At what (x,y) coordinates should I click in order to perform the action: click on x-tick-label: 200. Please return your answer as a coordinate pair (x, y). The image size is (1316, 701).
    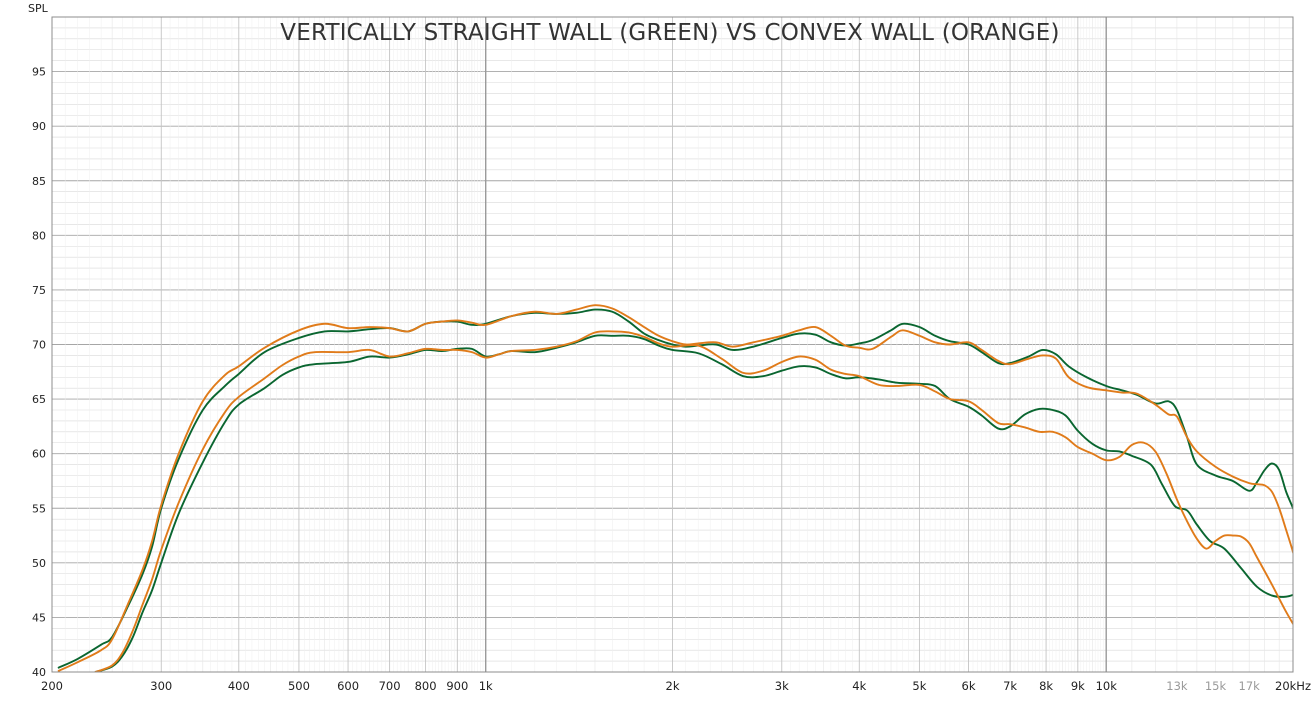
    Looking at the image, I should click on (52, 686).